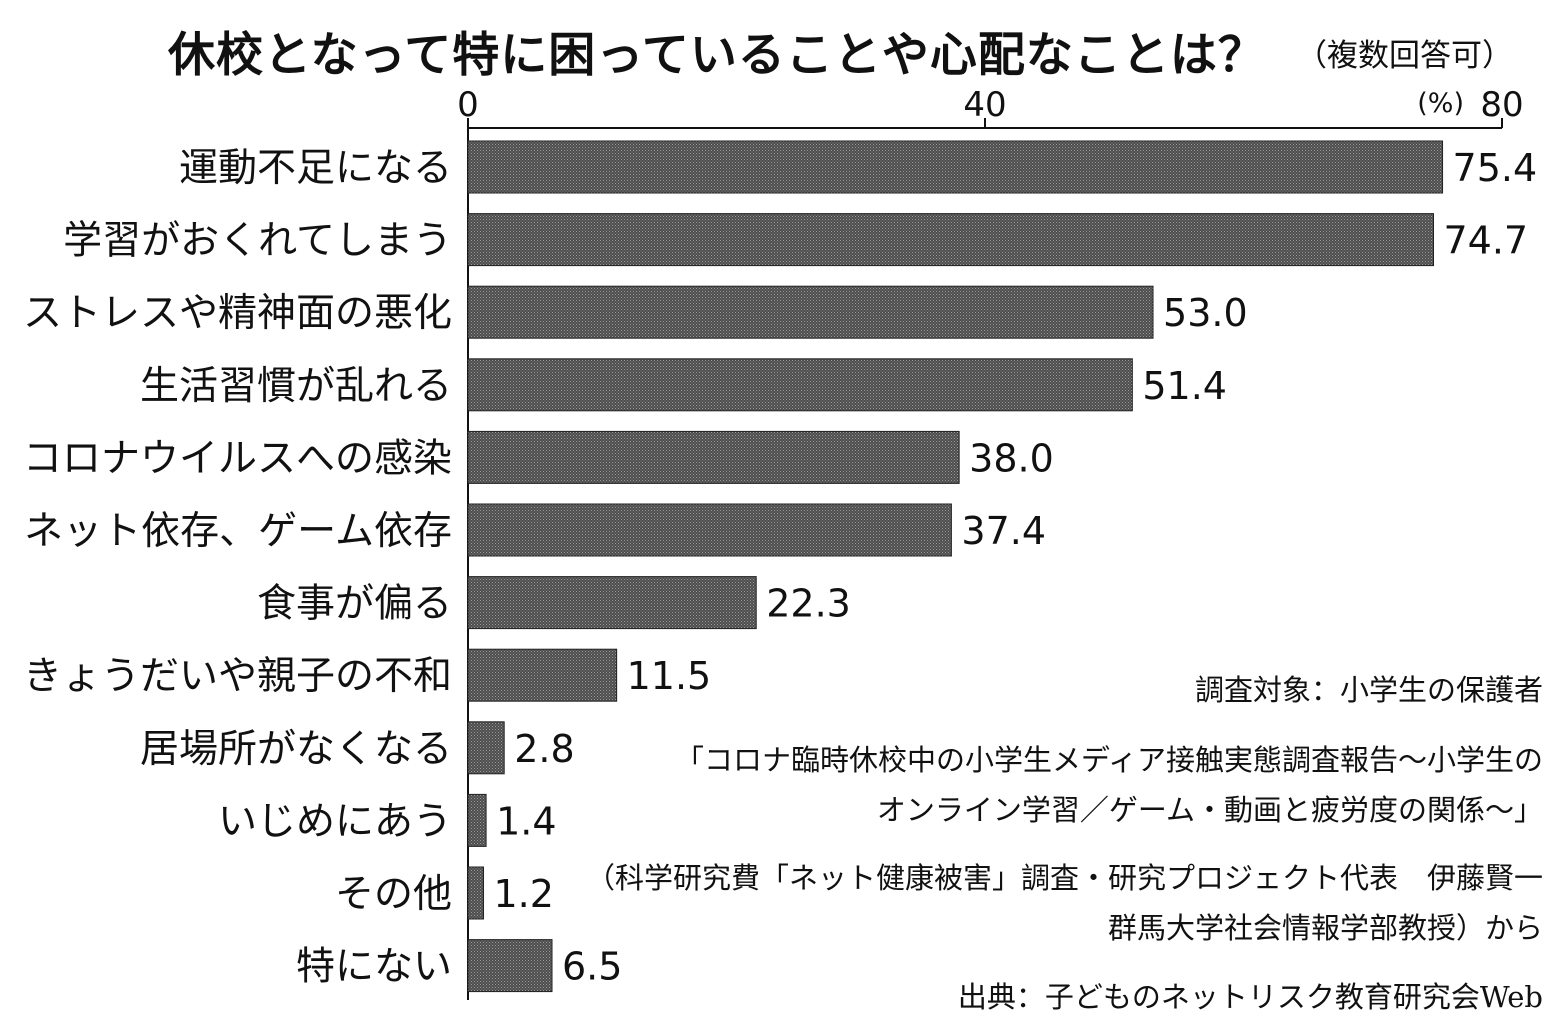 The image size is (1561, 1018). What do you see at coordinates (1109, 760) in the screenshot?
I see `report-title-line-1: 「コロナ臨時休校中の小学生メディア接触実態調査報告～小学生の` at bounding box center [1109, 760].